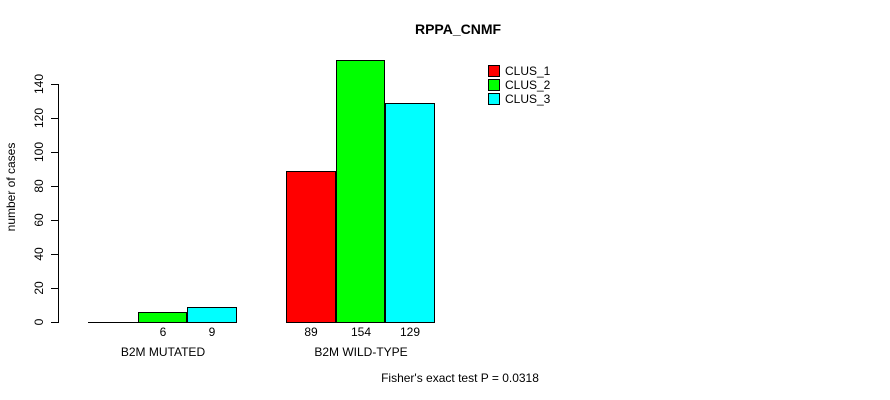  What do you see at coordinates (39, 220) in the screenshot?
I see `y-axis-tick-label: 60` at bounding box center [39, 220].